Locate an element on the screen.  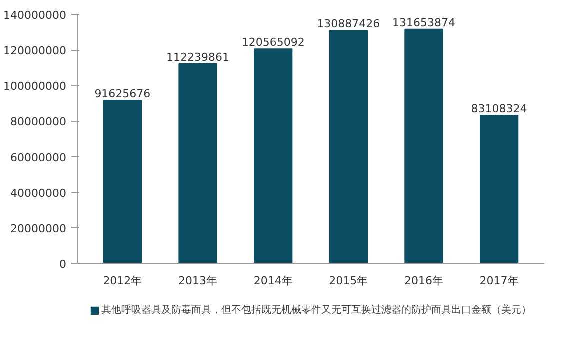
x-tick-label: 2014年 is located at coordinates (273, 281).